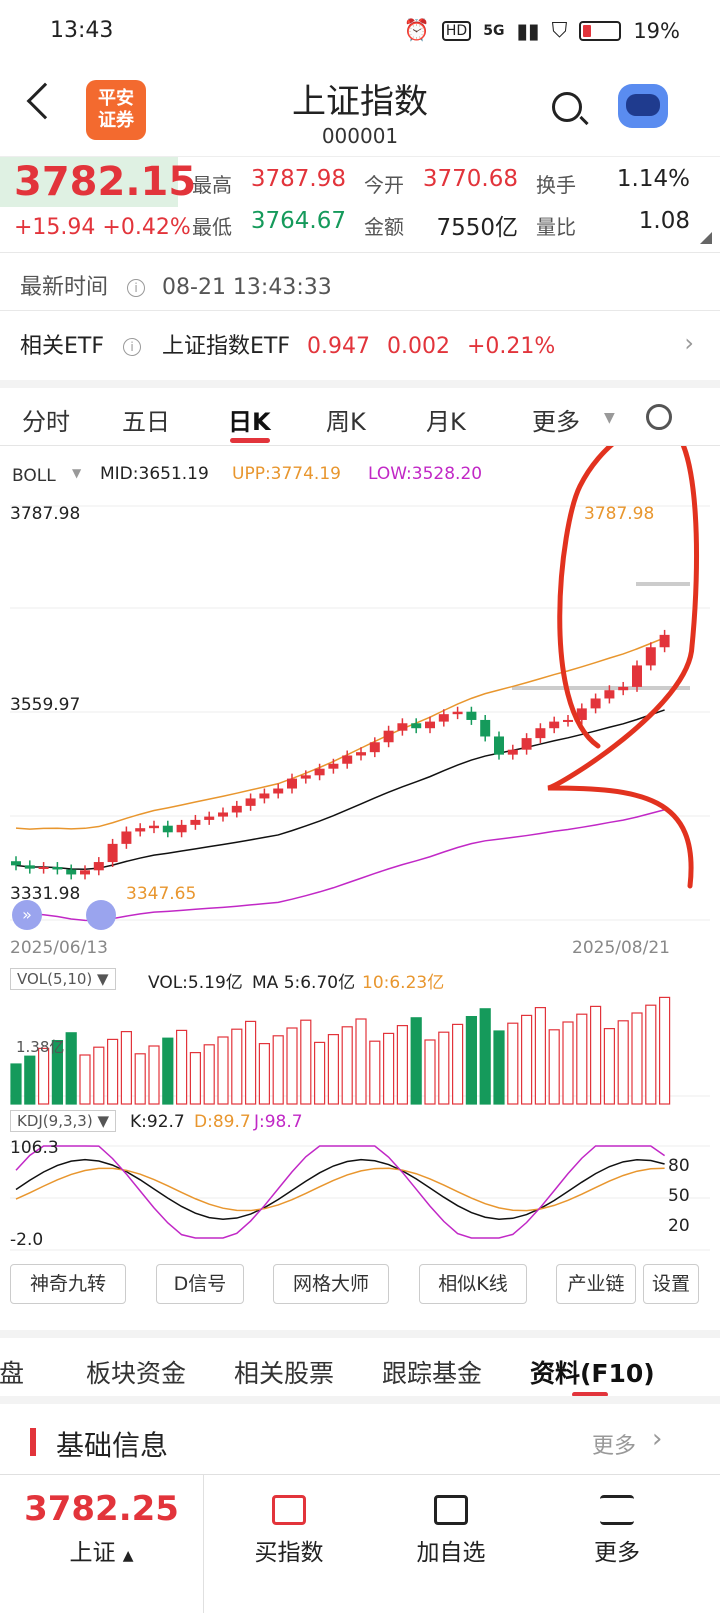 This screenshot has width=720, height=1613. What do you see at coordinates (146, 422) in the screenshot?
I see `tab-five-day: 五日` at bounding box center [146, 422].